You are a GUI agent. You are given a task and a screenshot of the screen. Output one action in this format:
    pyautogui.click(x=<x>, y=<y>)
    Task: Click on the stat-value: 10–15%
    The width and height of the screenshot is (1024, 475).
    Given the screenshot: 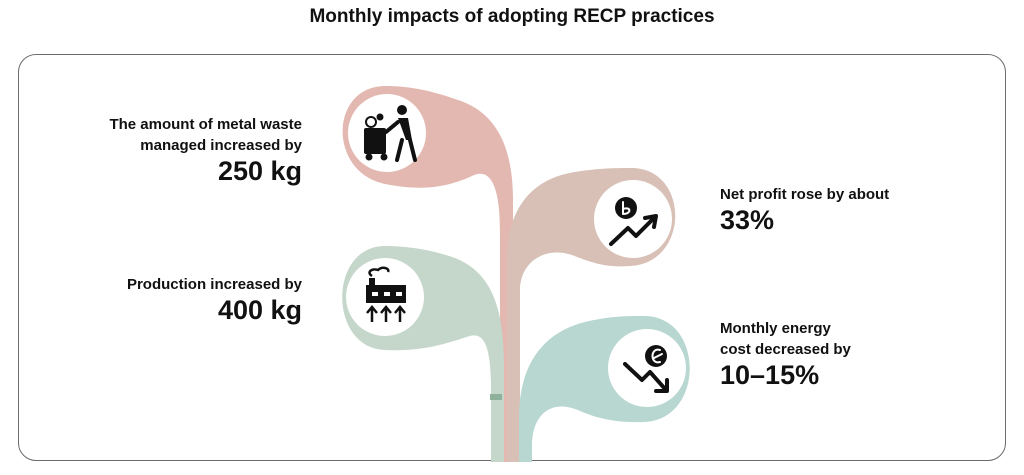 What is the action you would take?
    pyautogui.click(x=770, y=375)
    